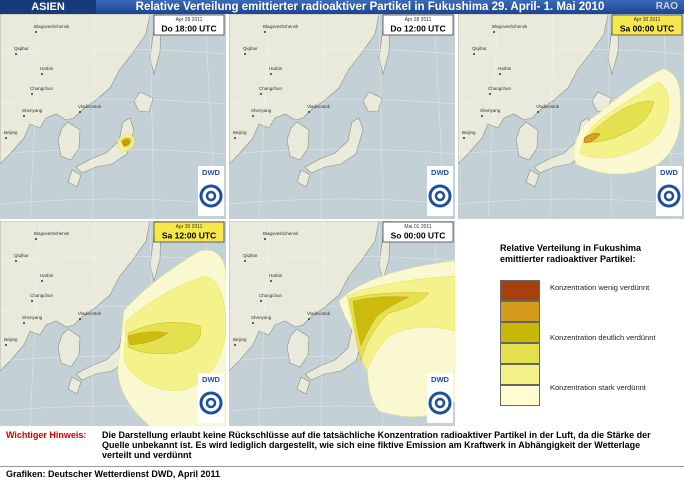 This screenshot has width=684, height=481. What do you see at coordinates (188, 29) in the screenshot?
I see `time-label: Do 18:00 UTC` at bounding box center [188, 29].